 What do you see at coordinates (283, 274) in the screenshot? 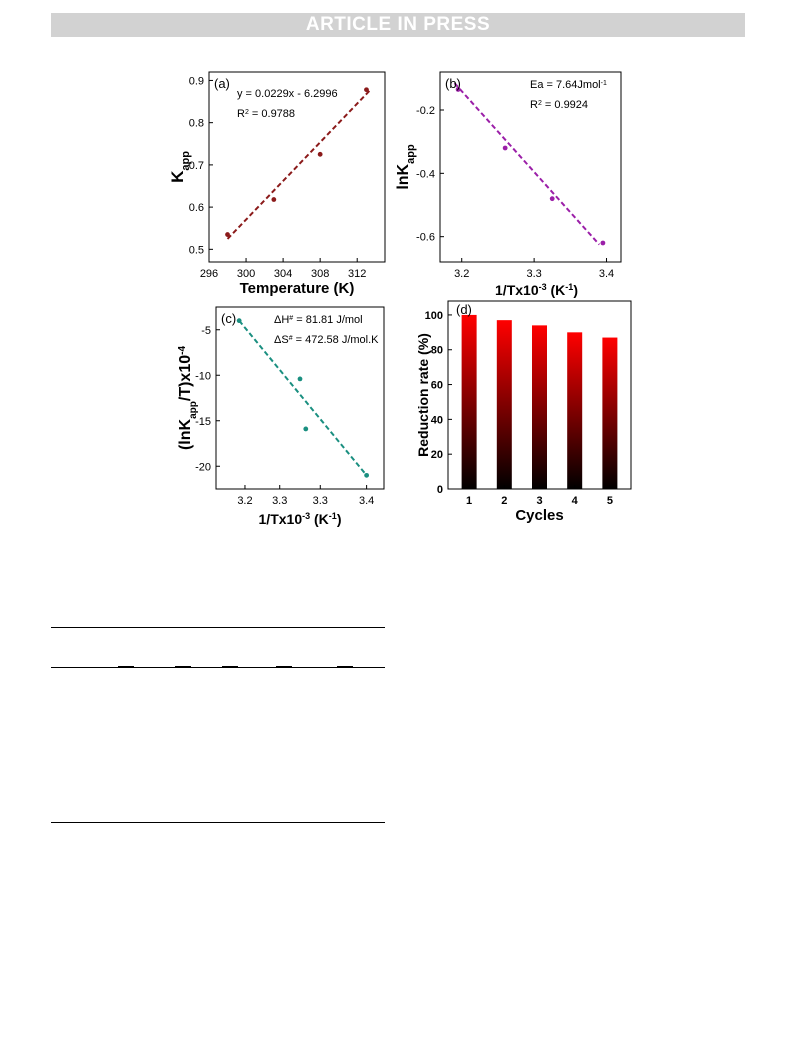
I see `x-tick-label: 304` at bounding box center [283, 274].